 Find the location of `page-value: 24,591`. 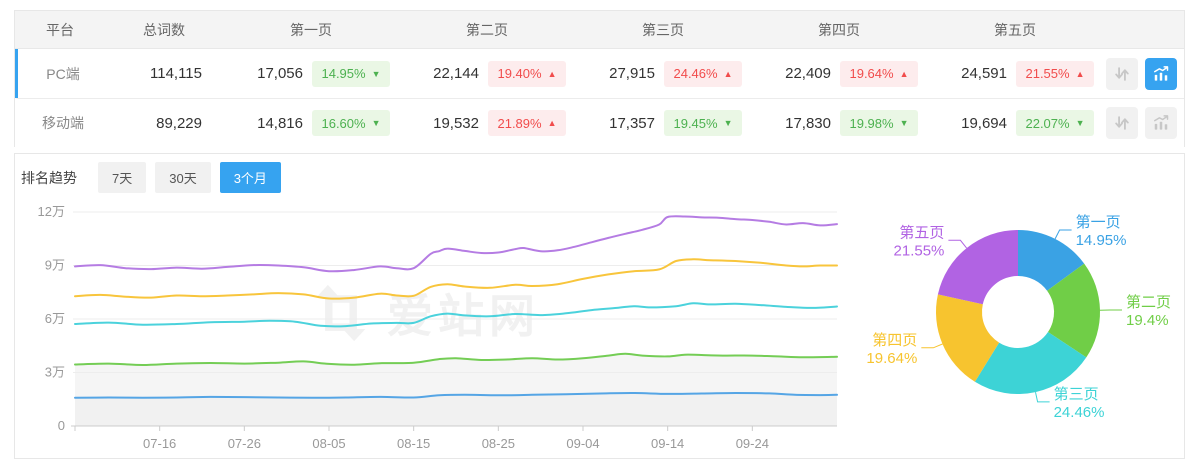

page-value: 24,591 is located at coordinates (984, 73).